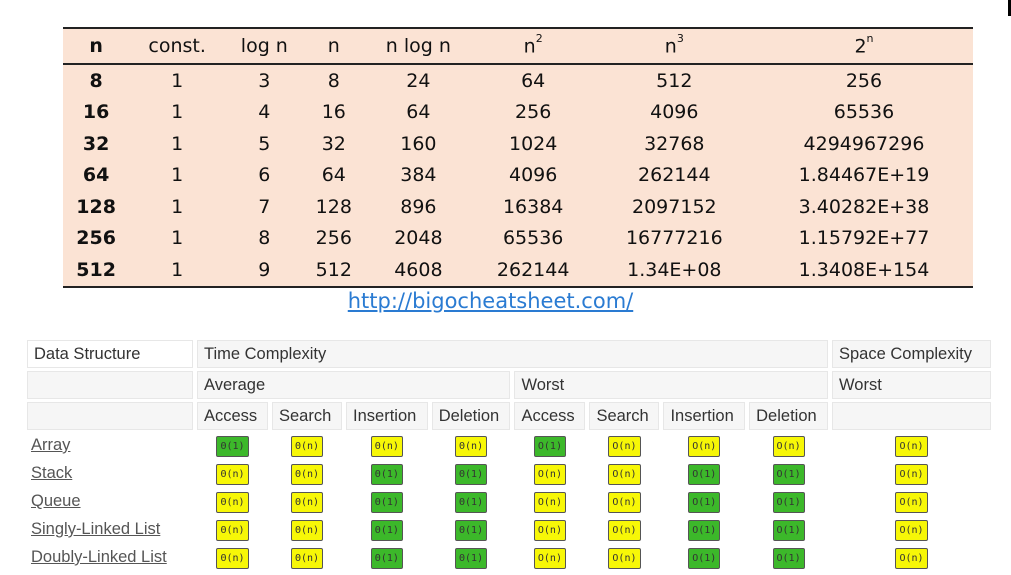 The width and height of the screenshot is (1011, 575). I want to click on cell-n-squared: 1024, so click(533, 143).